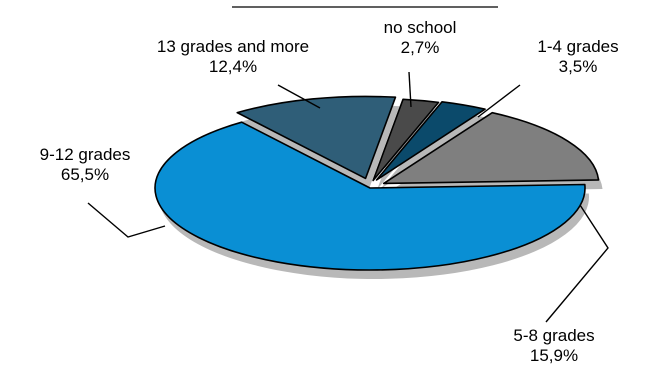 The width and height of the screenshot is (649, 374). What do you see at coordinates (406, 140) in the screenshot?
I see `slice-no-school` at bounding box center [406, 140].